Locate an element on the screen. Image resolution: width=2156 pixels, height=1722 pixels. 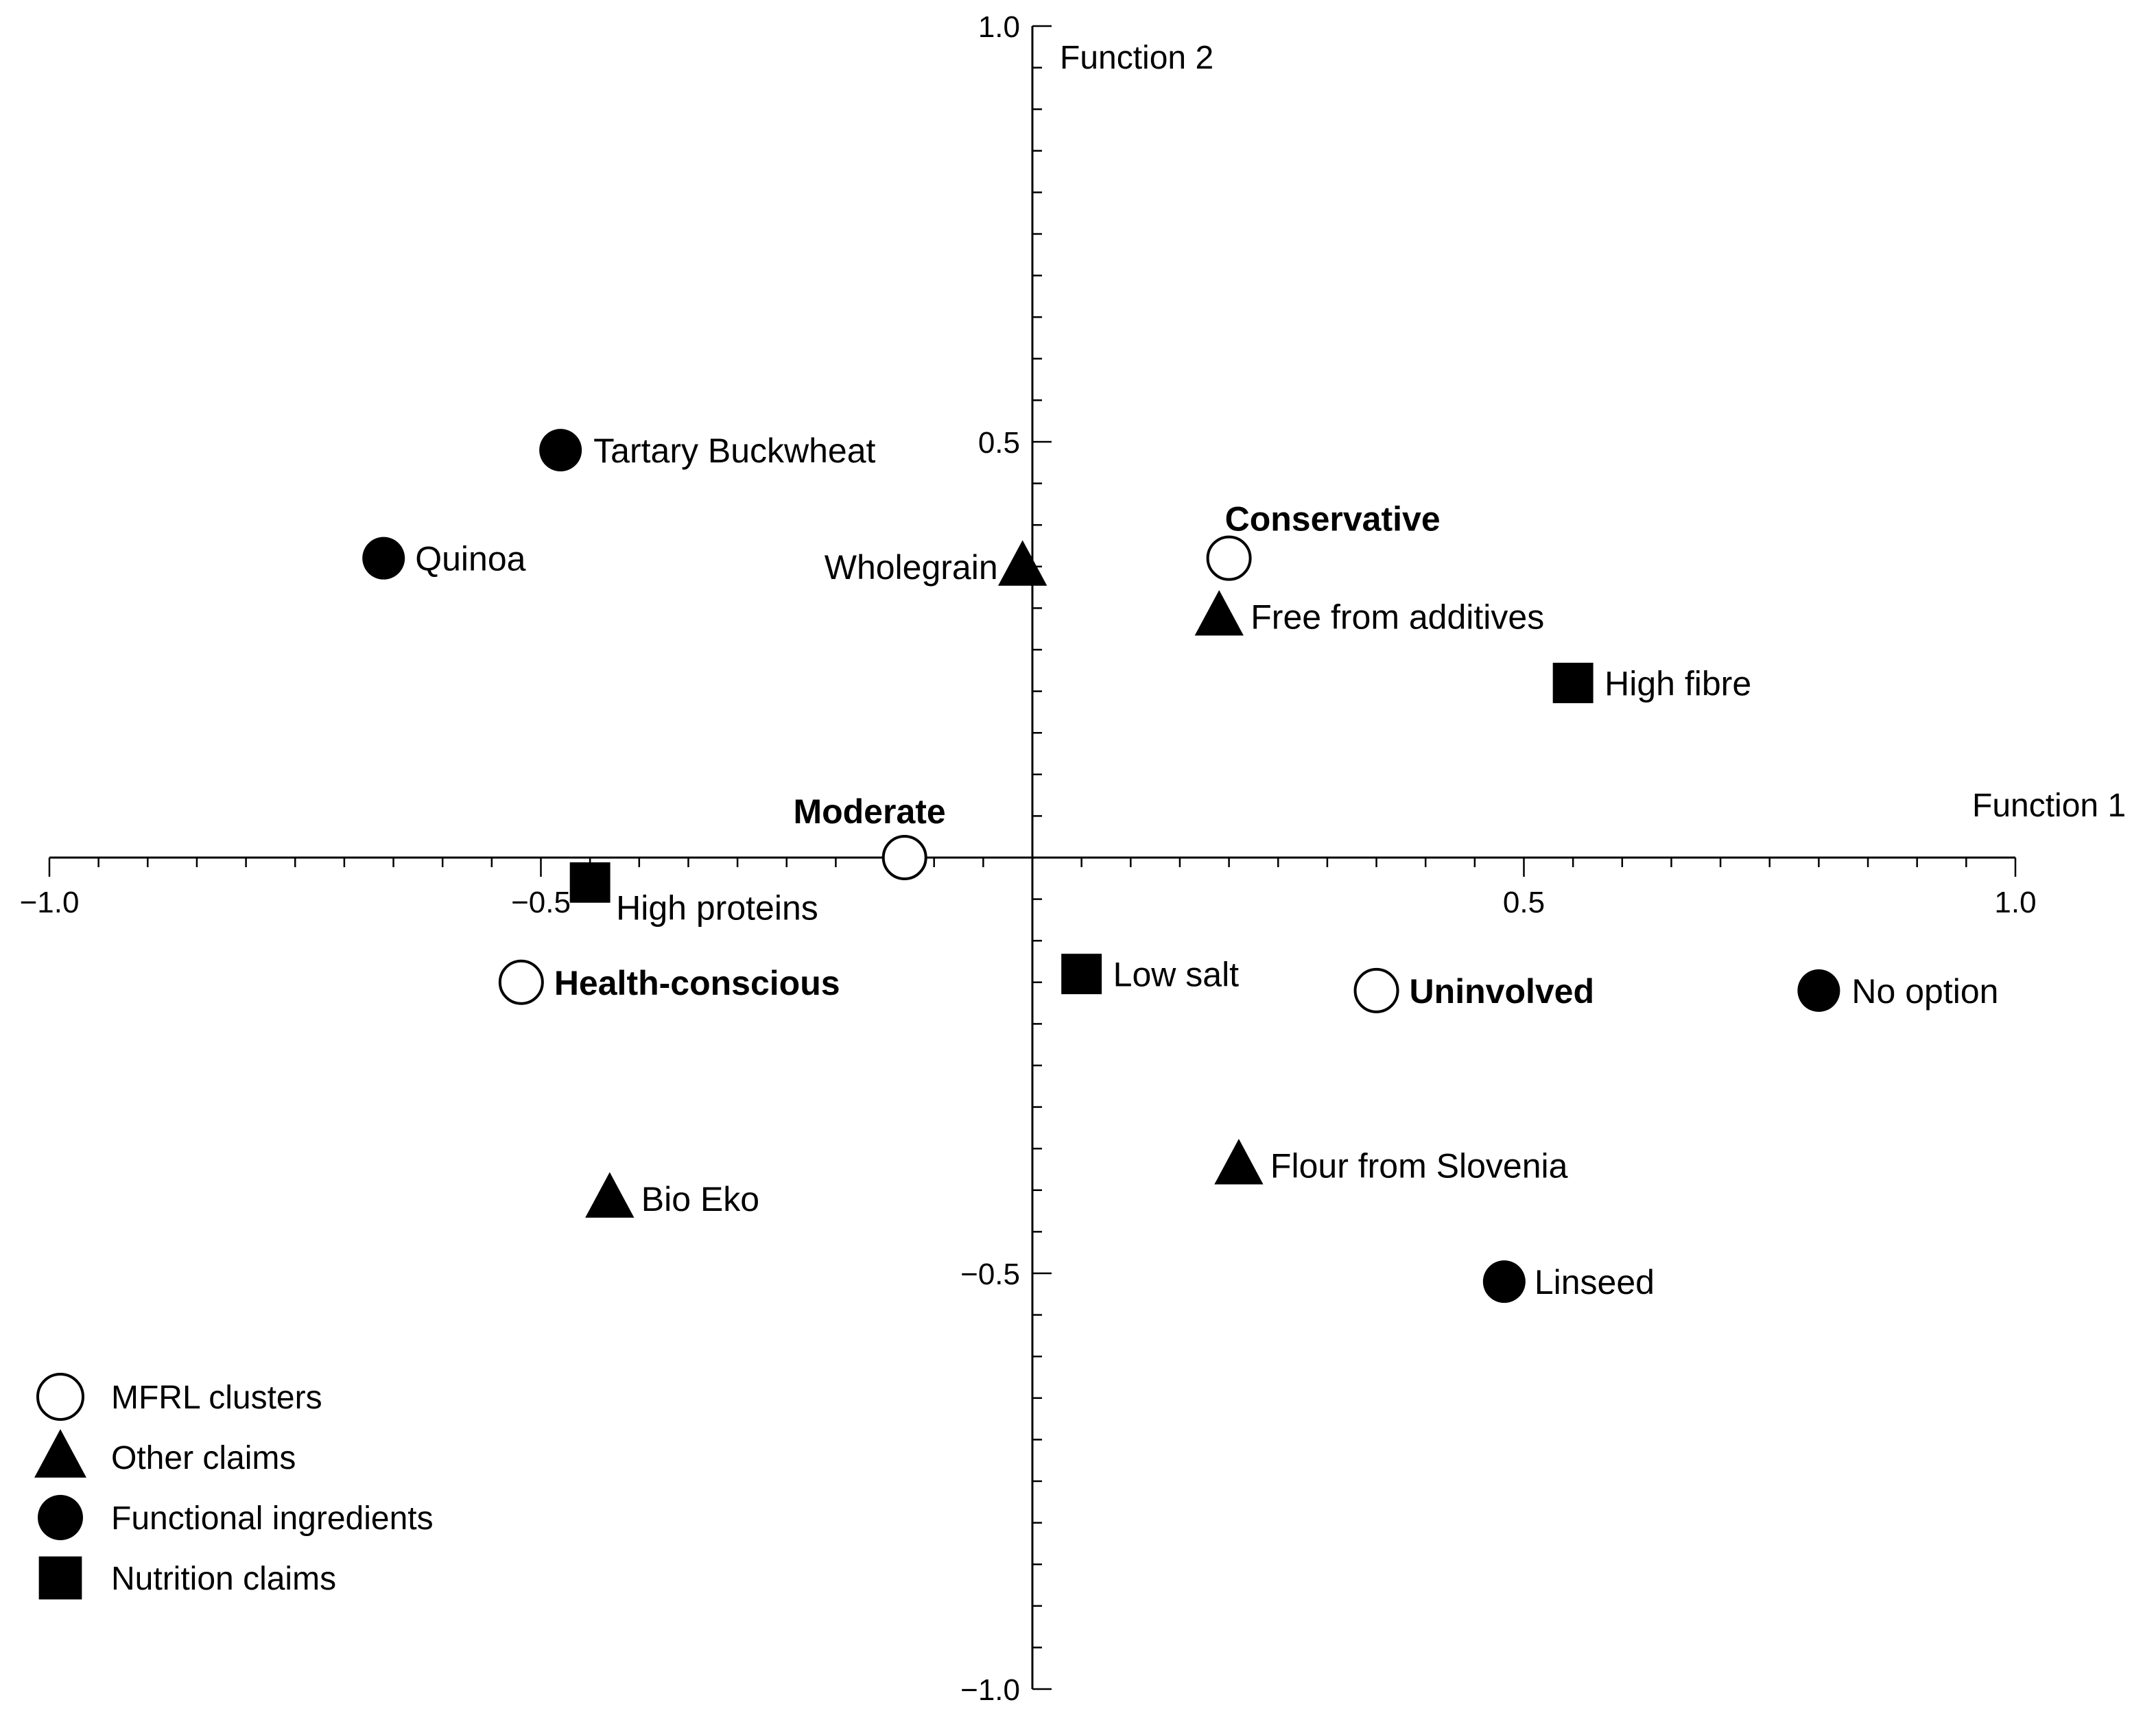
point-label: Free from additives is located at coordinates (1397, 617).